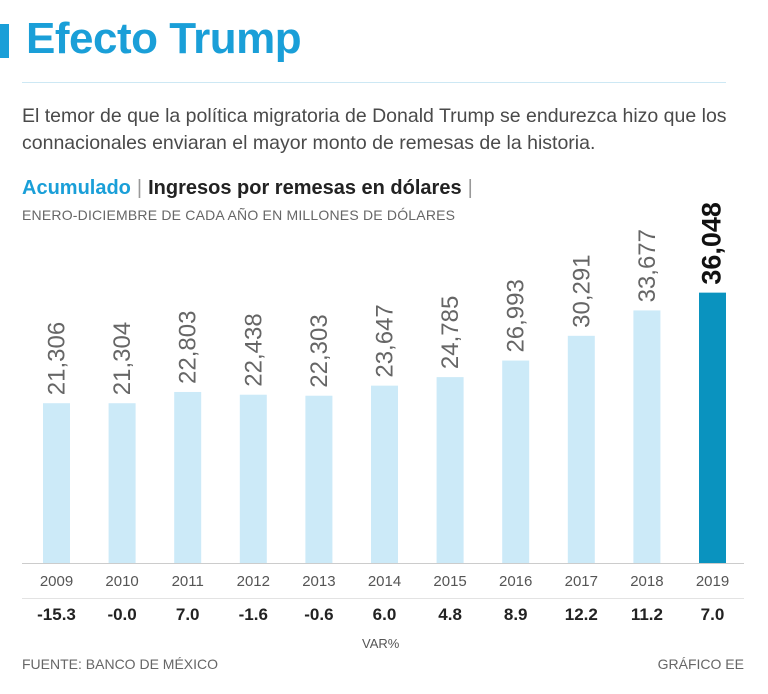  I want to click on bar-2010, so click(122, 483).